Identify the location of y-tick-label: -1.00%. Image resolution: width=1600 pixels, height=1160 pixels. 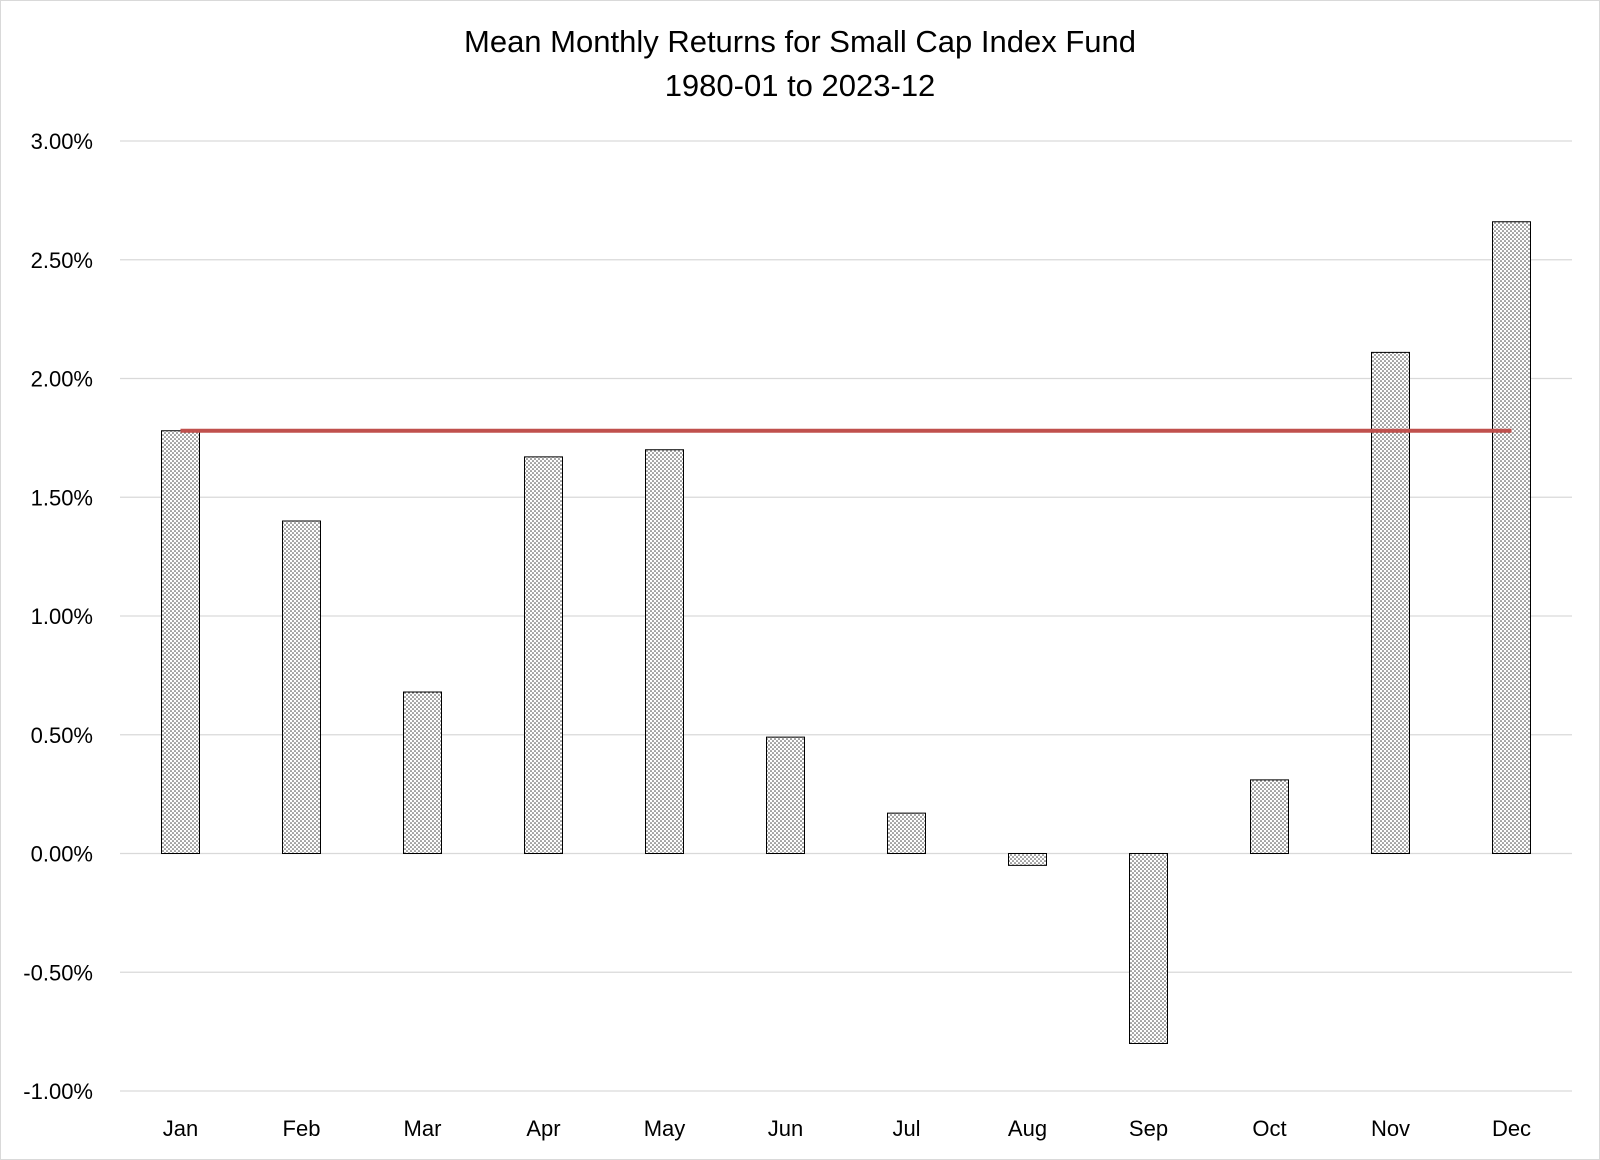
(58, 1091).